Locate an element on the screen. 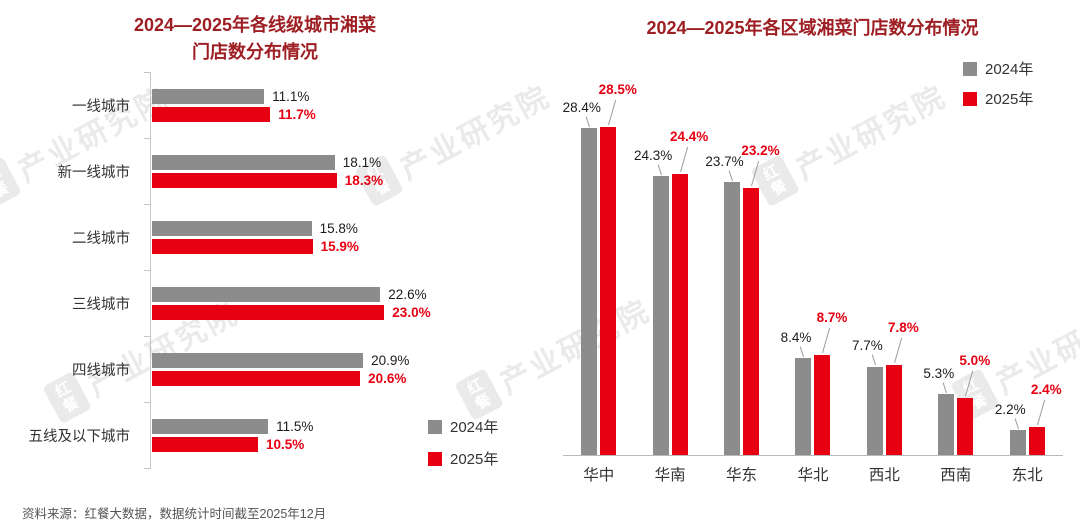 This screenshot has height=532, width=1080. legend-label: 2024年 is located at coordinates (1009, 69).